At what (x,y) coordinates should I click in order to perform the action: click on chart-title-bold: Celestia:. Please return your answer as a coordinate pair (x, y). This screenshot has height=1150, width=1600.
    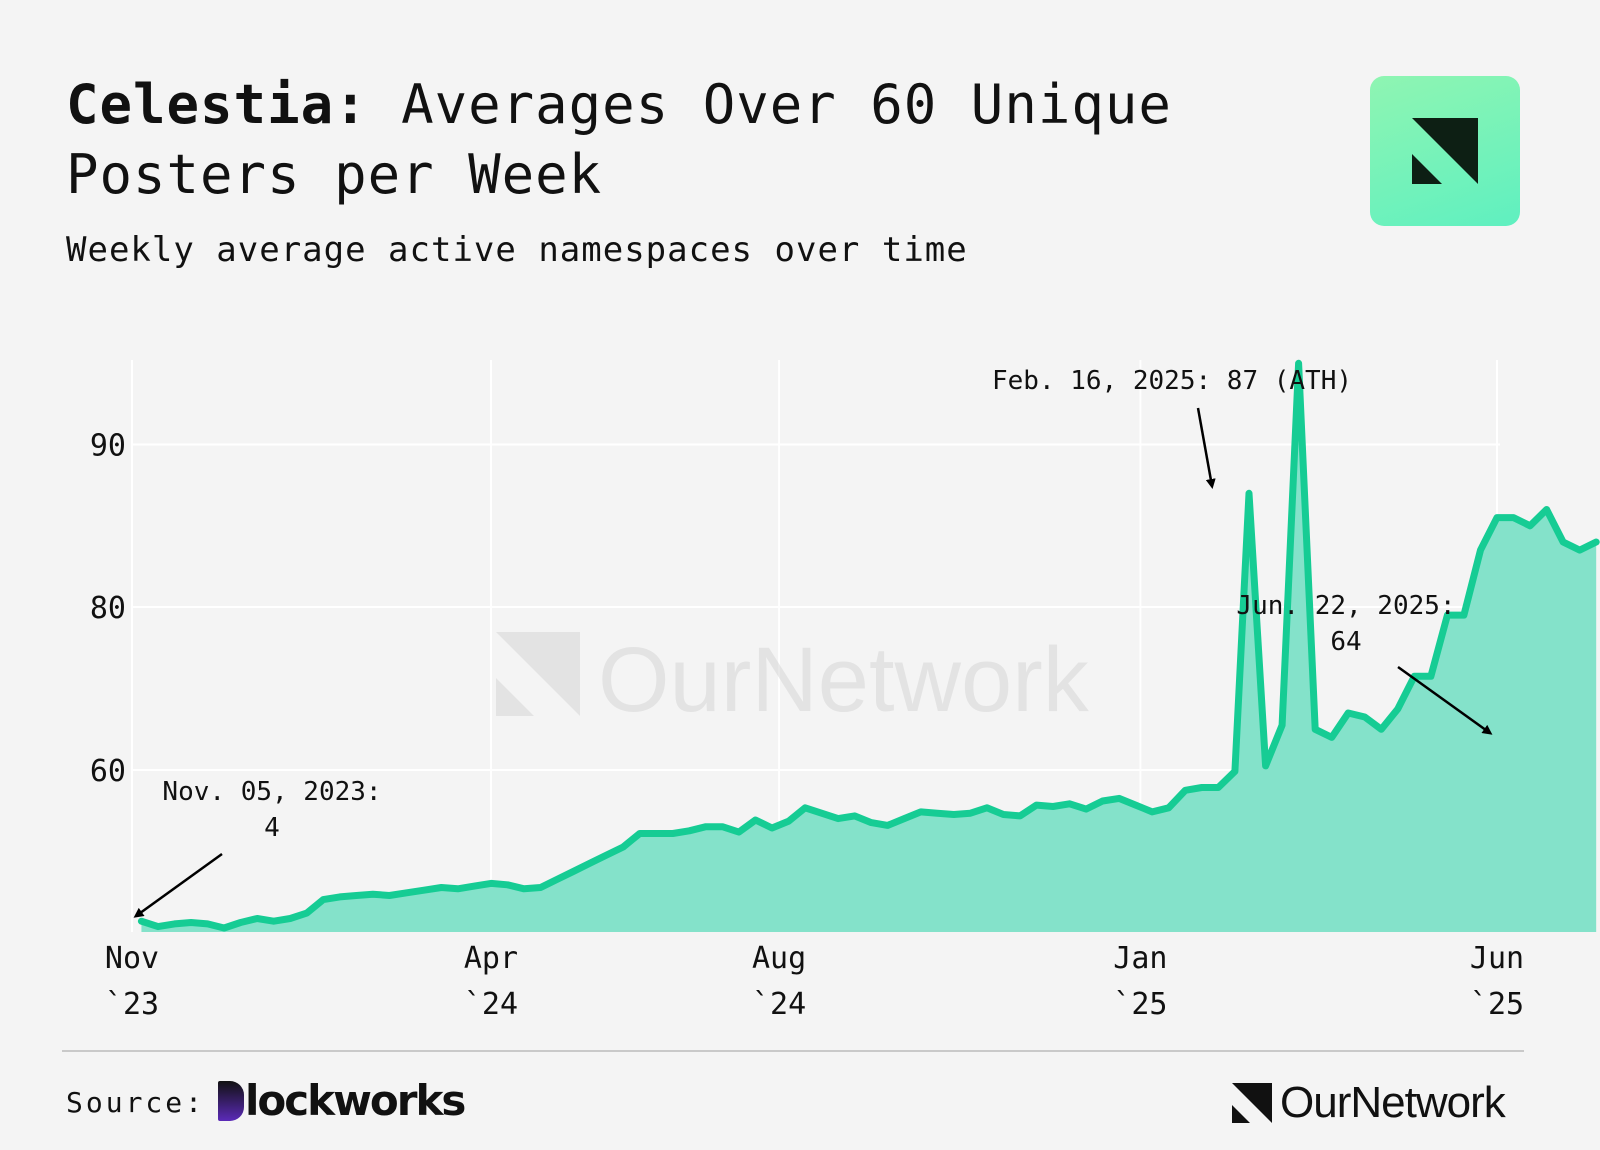
    Looking at the image, I should click on (217, 104).